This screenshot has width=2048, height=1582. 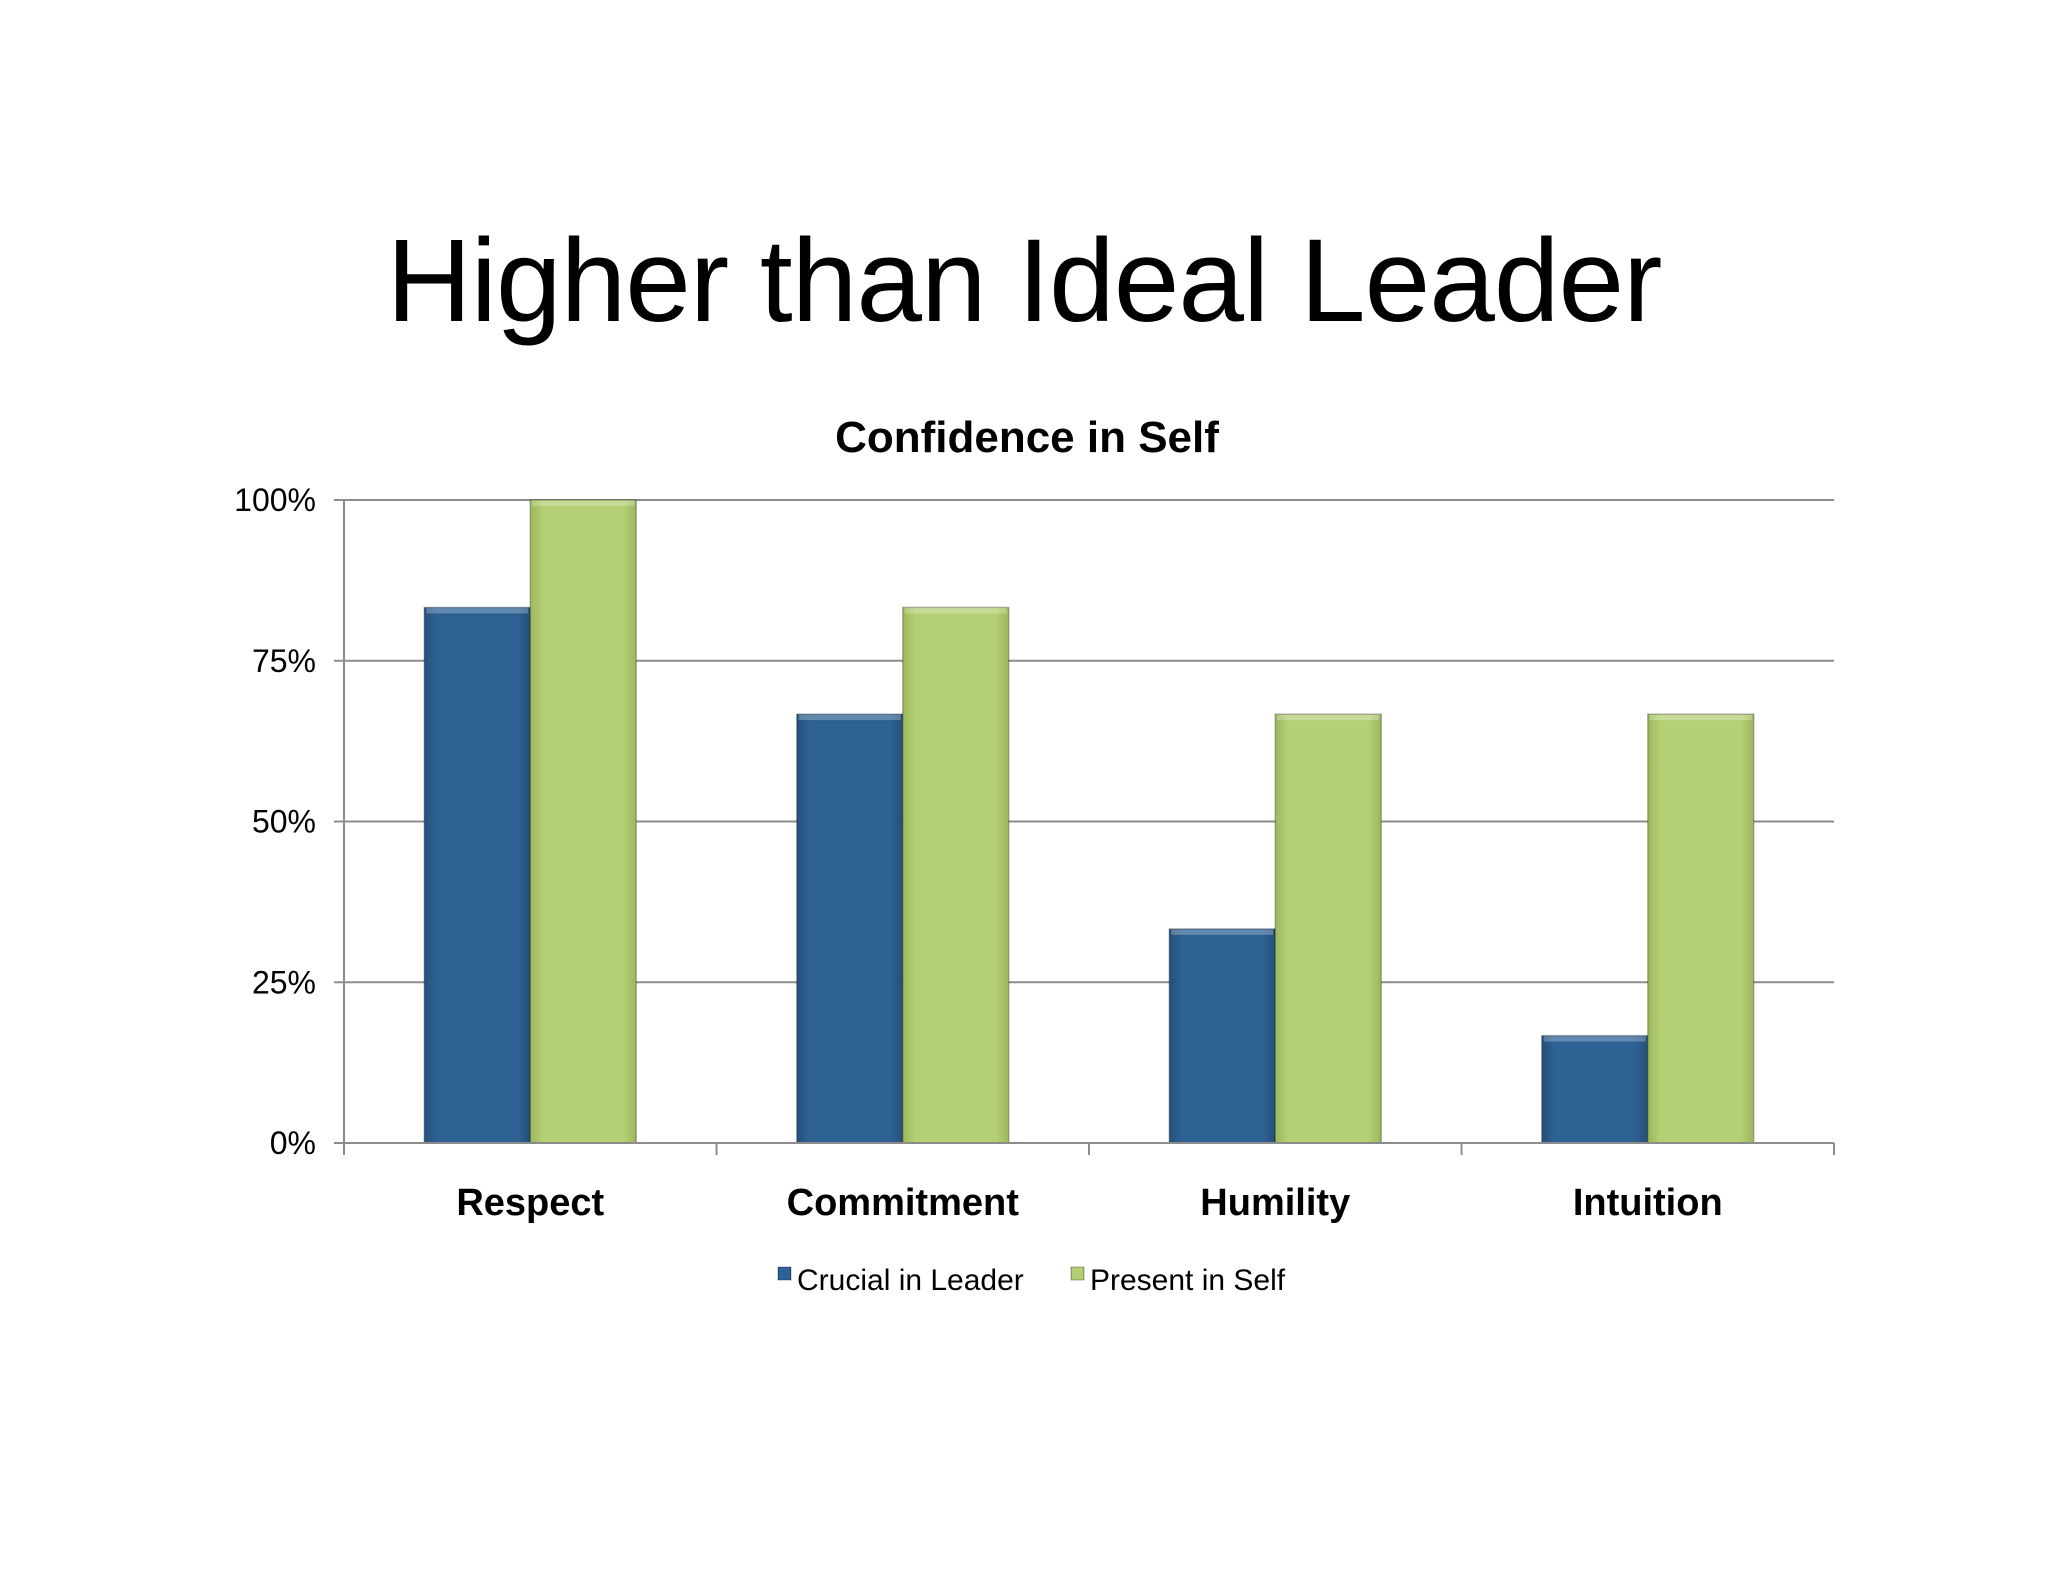 I want to click on bar-respect-present, so click(x=583, y=821).